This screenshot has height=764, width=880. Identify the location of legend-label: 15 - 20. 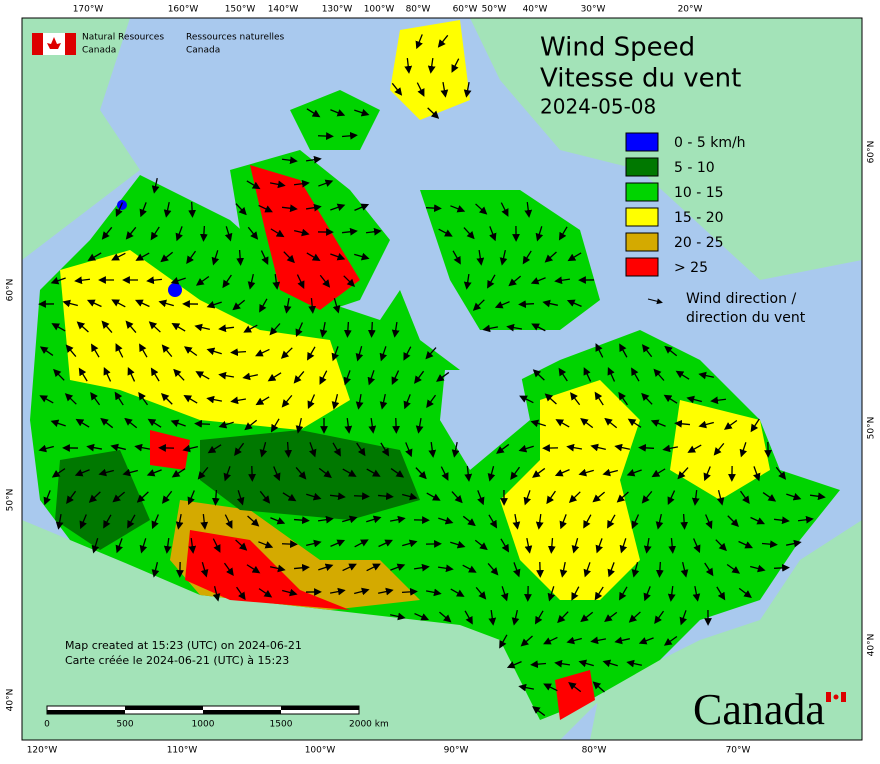
(699, 218).